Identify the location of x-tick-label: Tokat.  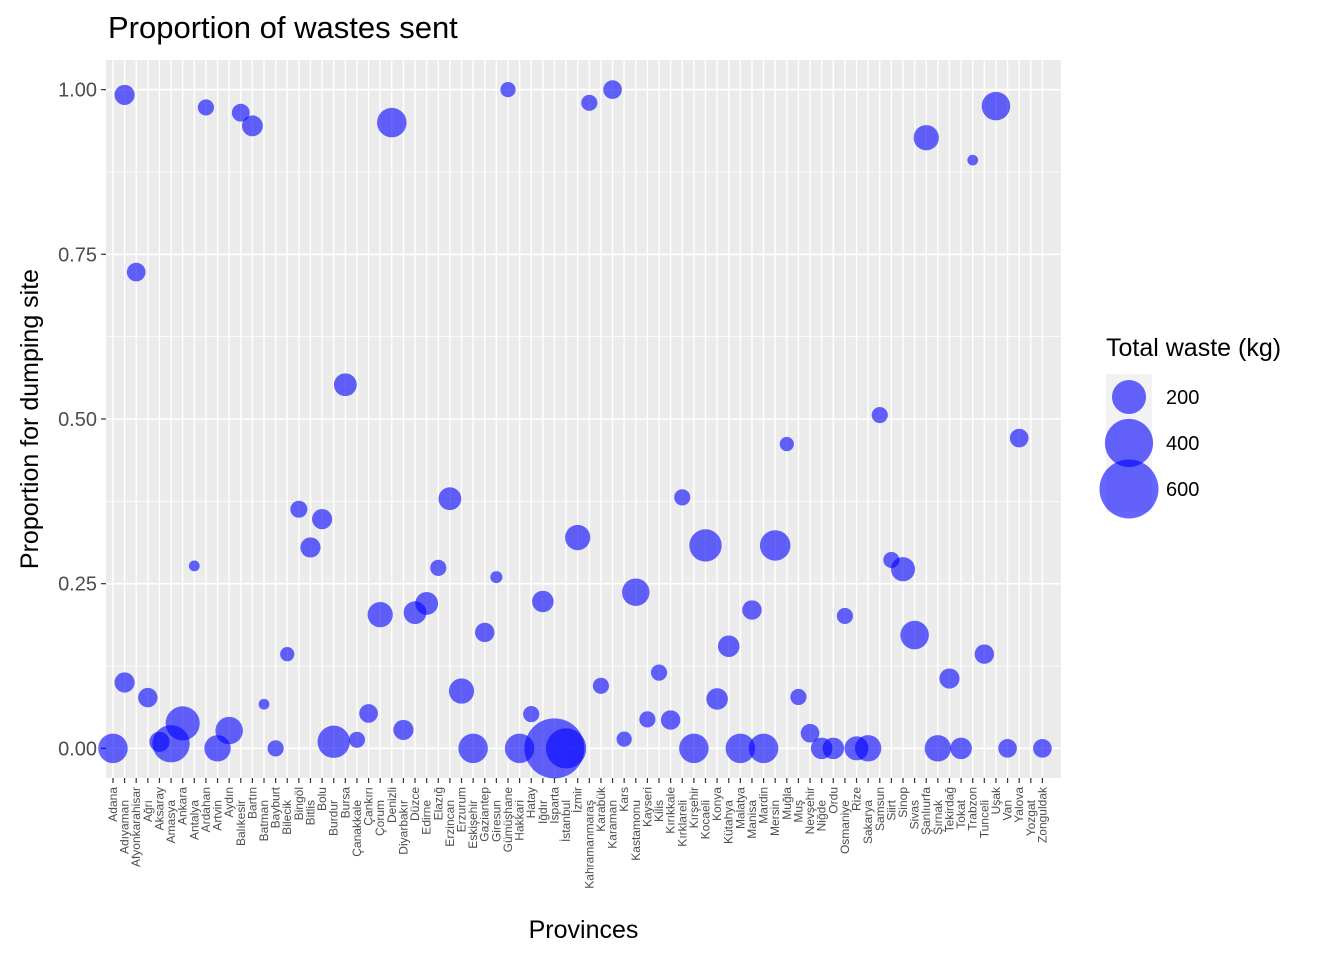
(961, 813).